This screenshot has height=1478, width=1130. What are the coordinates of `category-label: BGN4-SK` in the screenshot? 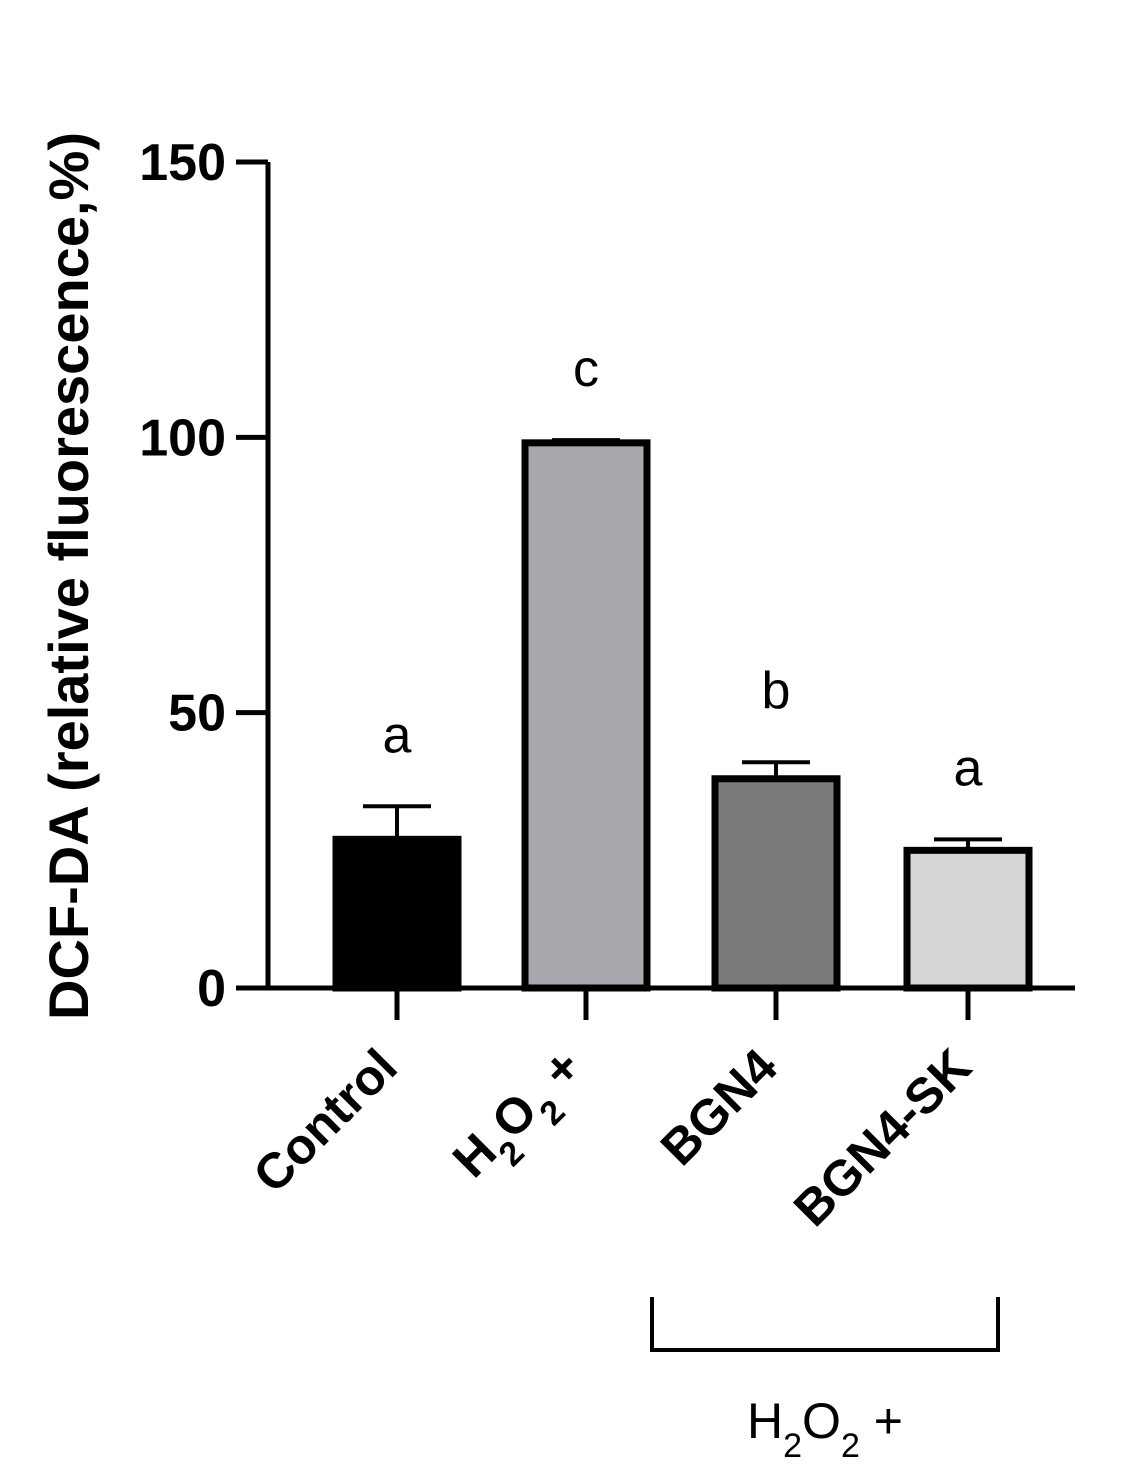 It's located at (882, 1137).